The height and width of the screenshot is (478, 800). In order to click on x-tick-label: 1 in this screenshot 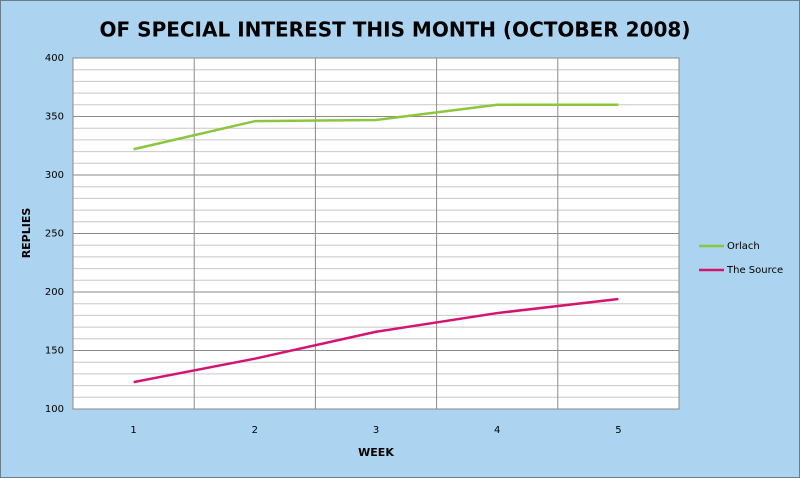, I will do `click(133, 430)`.